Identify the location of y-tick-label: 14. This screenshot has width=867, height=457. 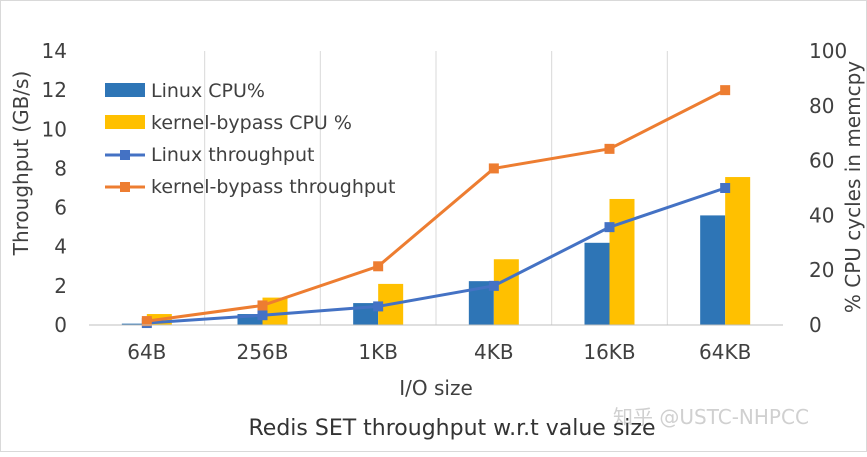
(54, 51).